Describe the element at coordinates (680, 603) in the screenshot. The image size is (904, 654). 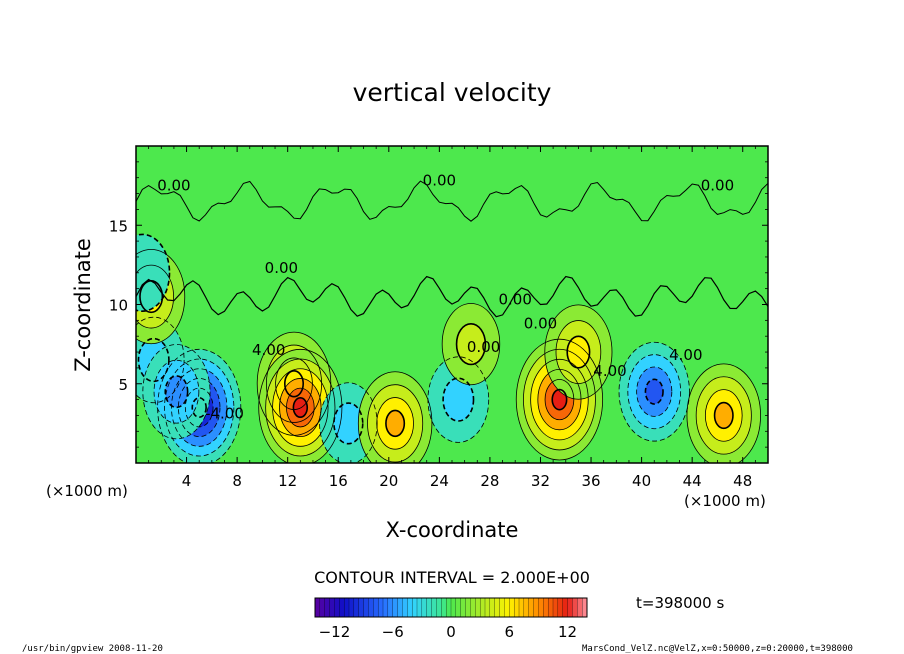
I see `time-label: t=398000 s` at that location.